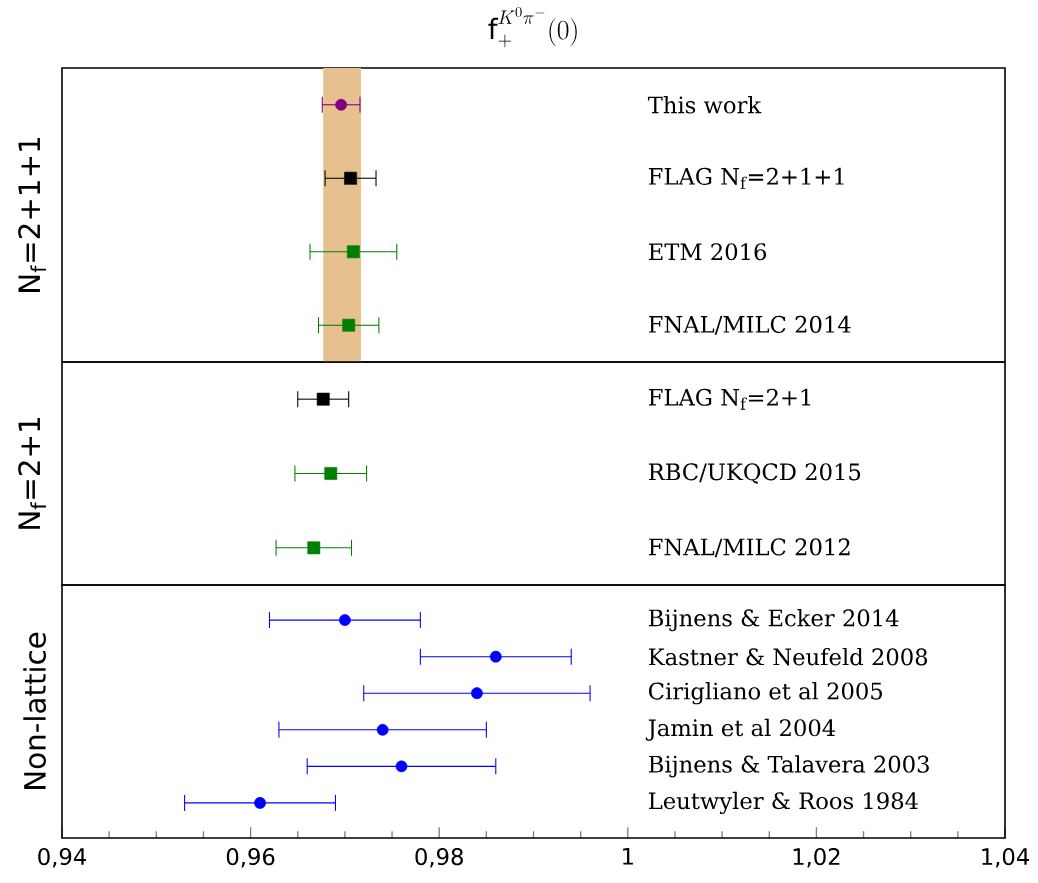  Describe the element at coordinates (729, 399) in the screenshot. I see `y-tick-label: FLAG N$_{f}$=2+1` at that location.